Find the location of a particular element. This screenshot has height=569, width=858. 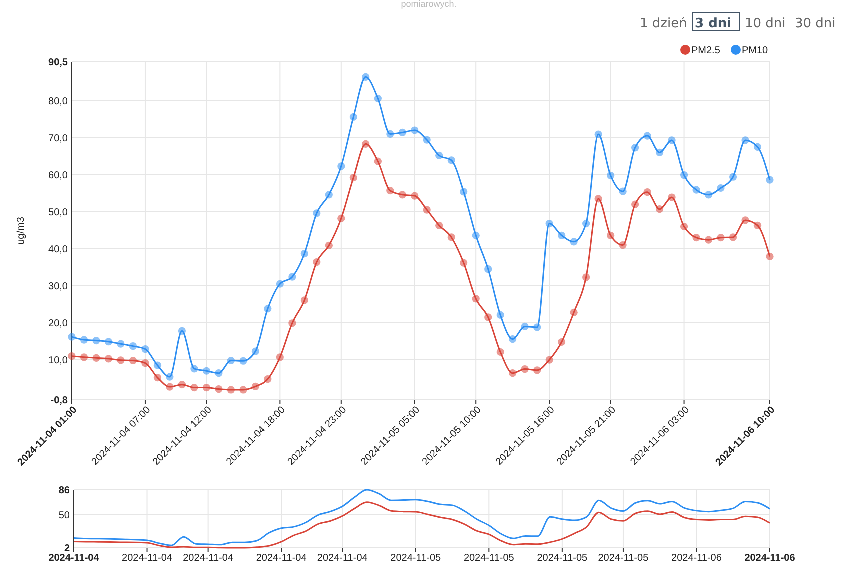

text: 10 dni is located at coordinates (765, 24).